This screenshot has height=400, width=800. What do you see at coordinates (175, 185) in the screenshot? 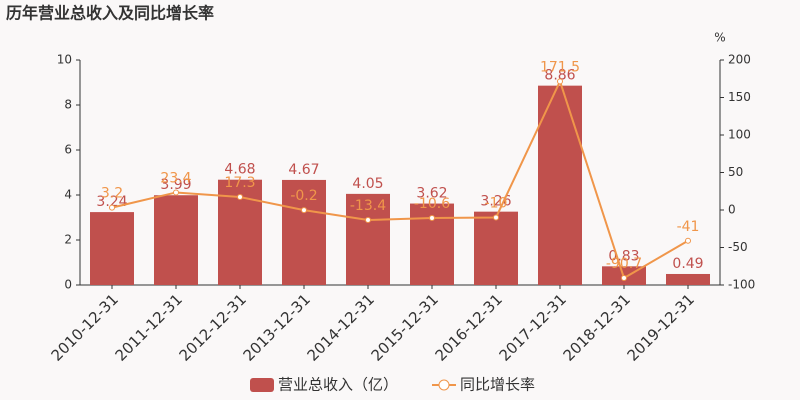
I see `bar-value-label: 3.99` at bounding box center [175, 185].